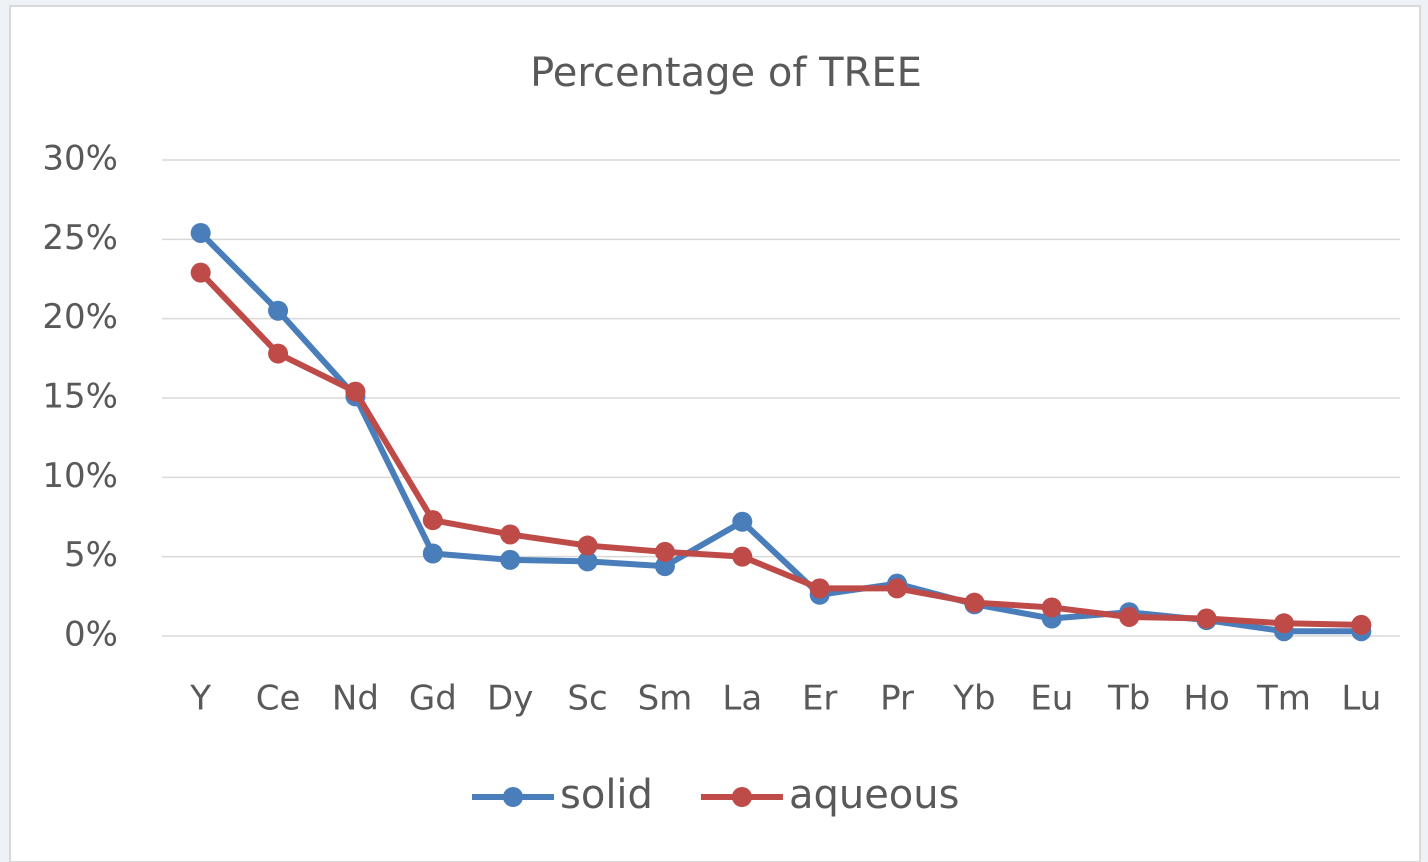 The height and width of the screenshot is (862, 1428). What do you see at coordinates (742, 699) in the screenshot?
I see `x-tick-label: La` at bounding box center [742, 699].